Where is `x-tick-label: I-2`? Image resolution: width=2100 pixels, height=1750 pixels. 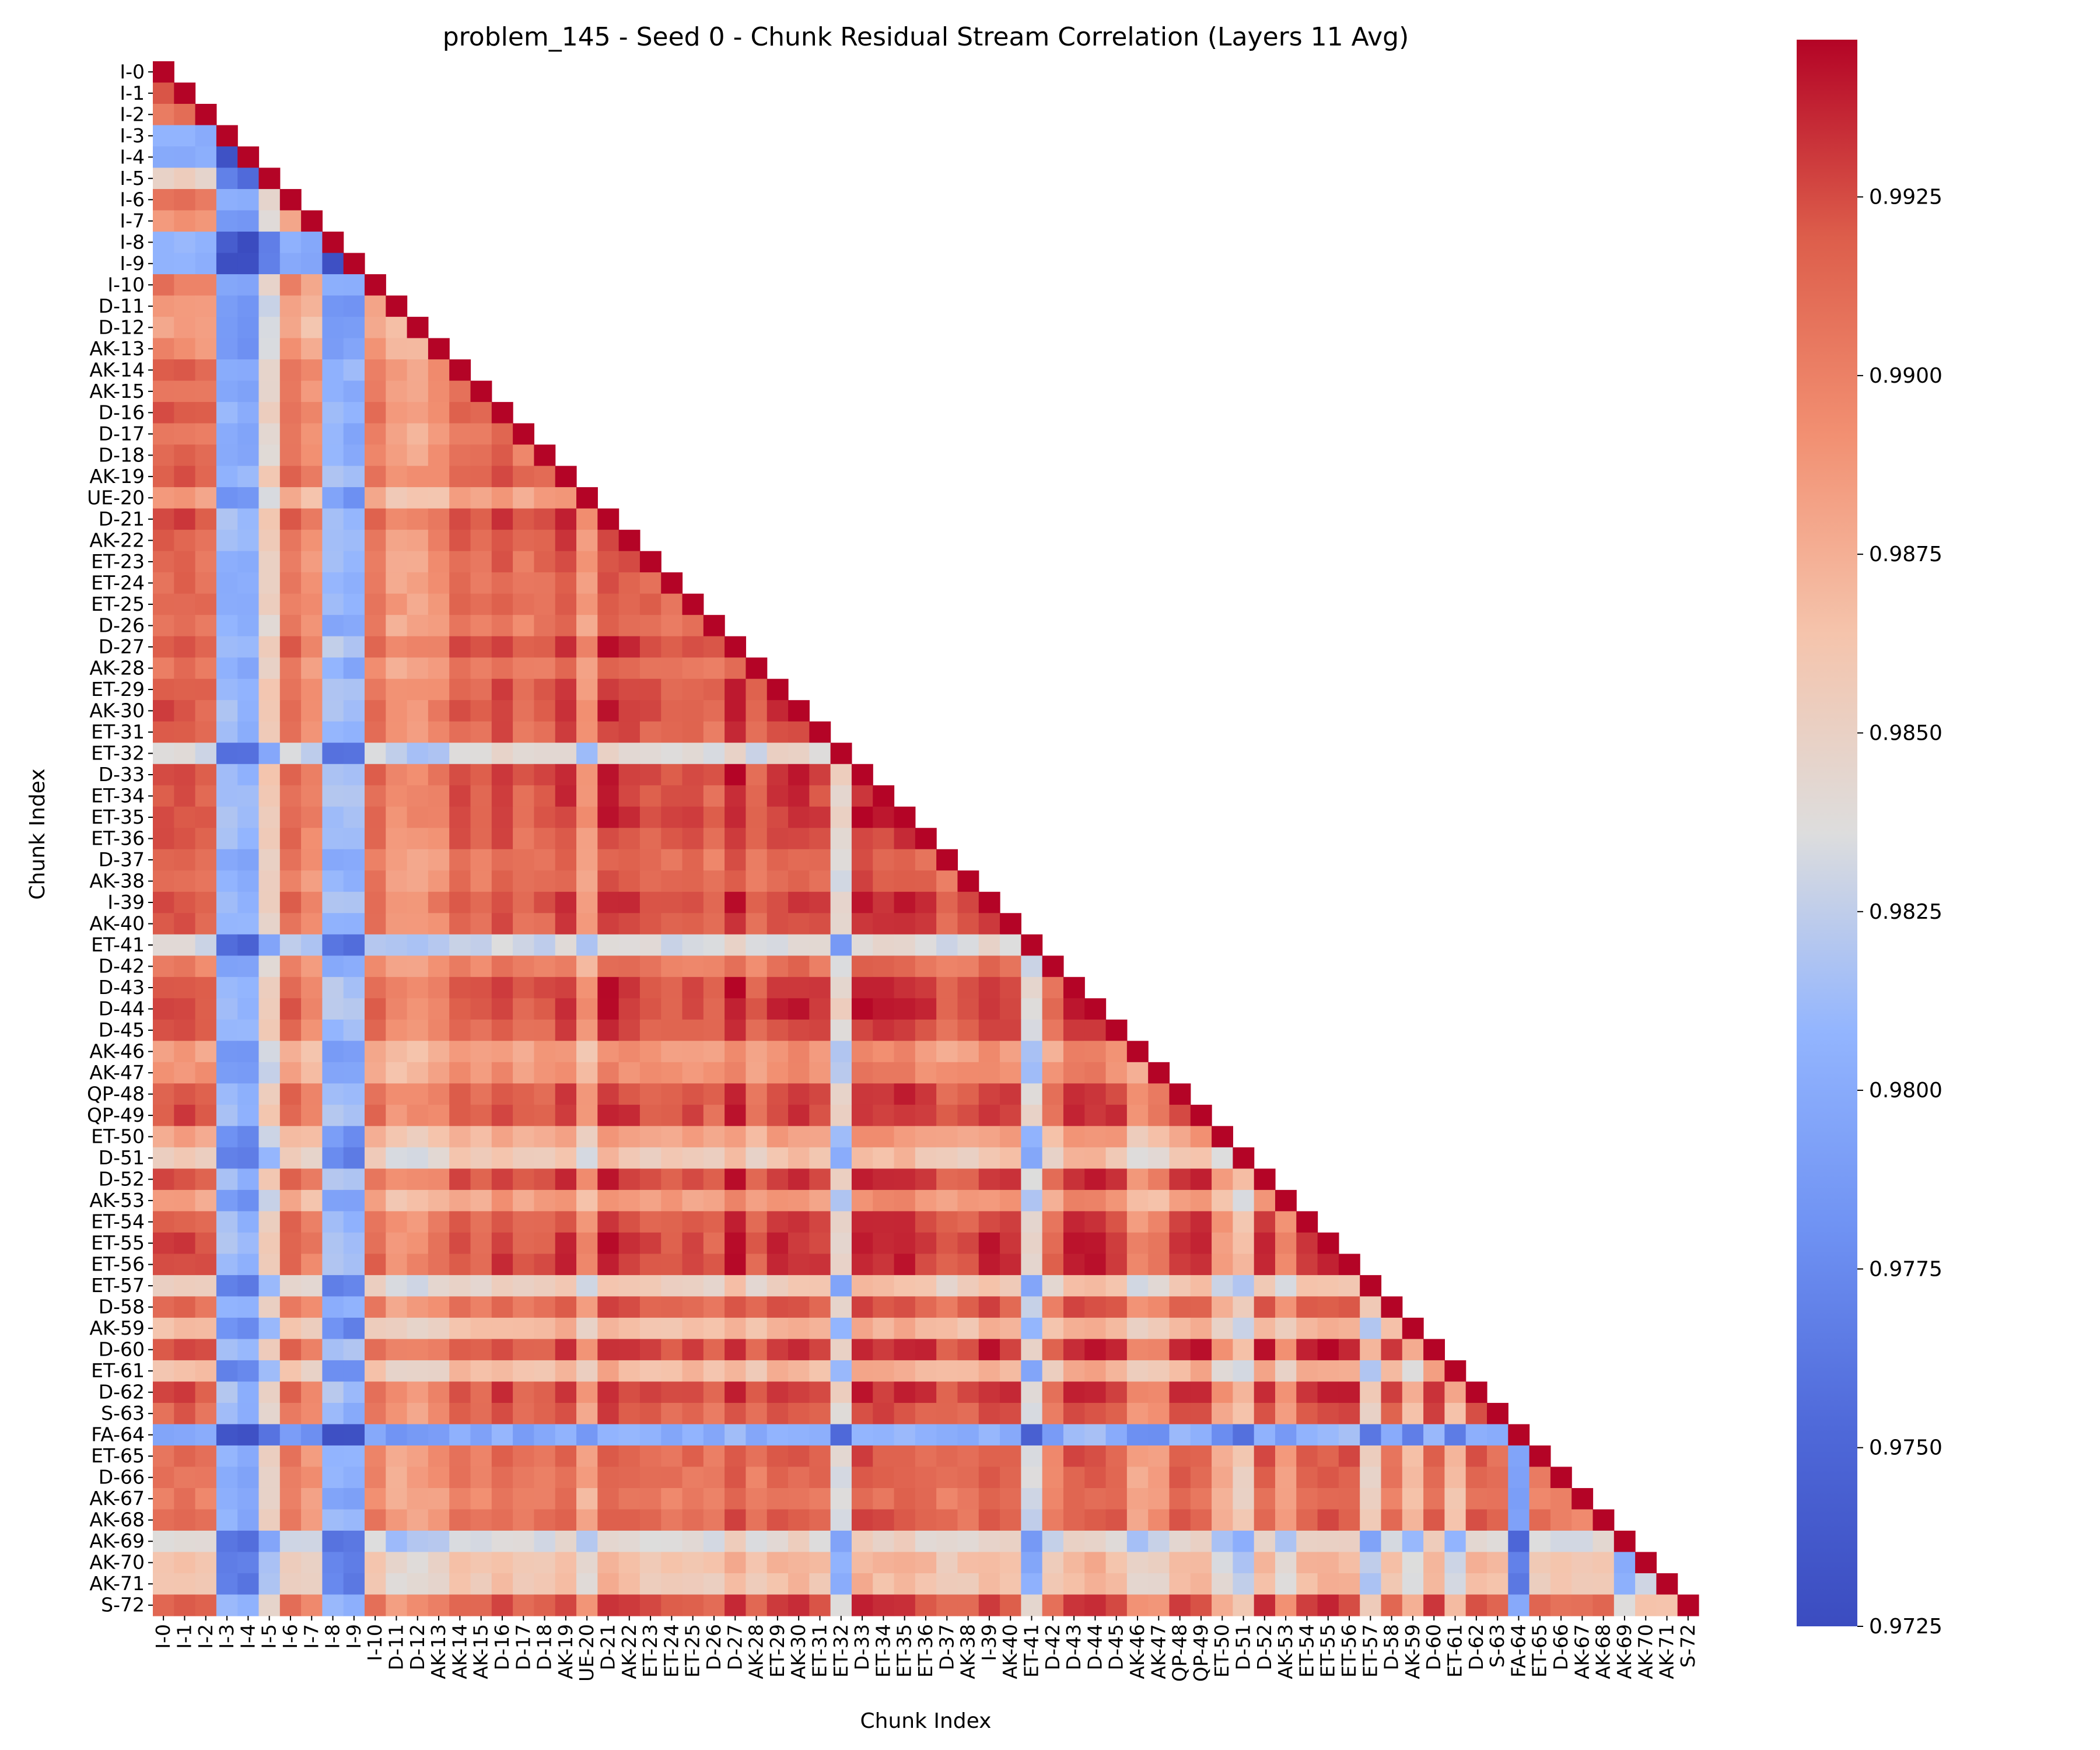
x-tick-label: I-2 is located at coordinates (205, 1636).